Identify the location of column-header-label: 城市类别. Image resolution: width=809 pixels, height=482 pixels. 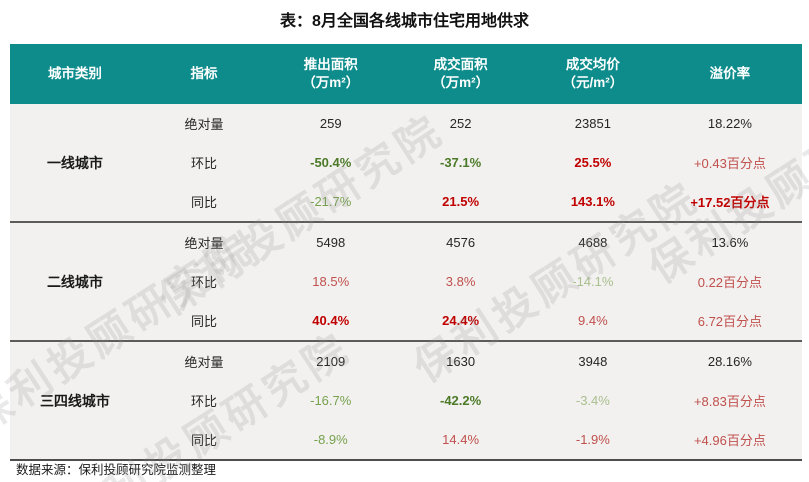
(74, 74).